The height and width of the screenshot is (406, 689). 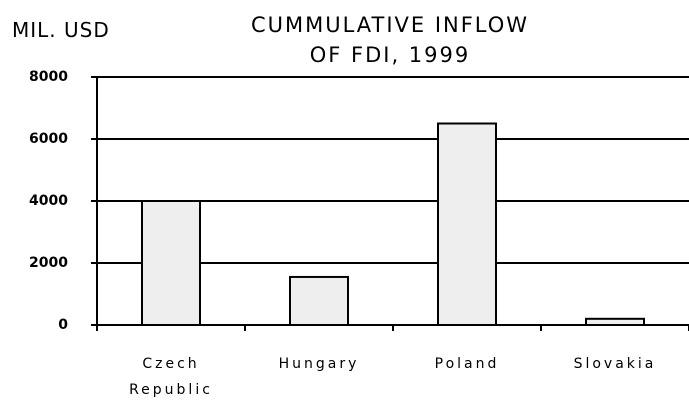 I want to click on y-tick-label: 8000, so click(x=48, y=77).